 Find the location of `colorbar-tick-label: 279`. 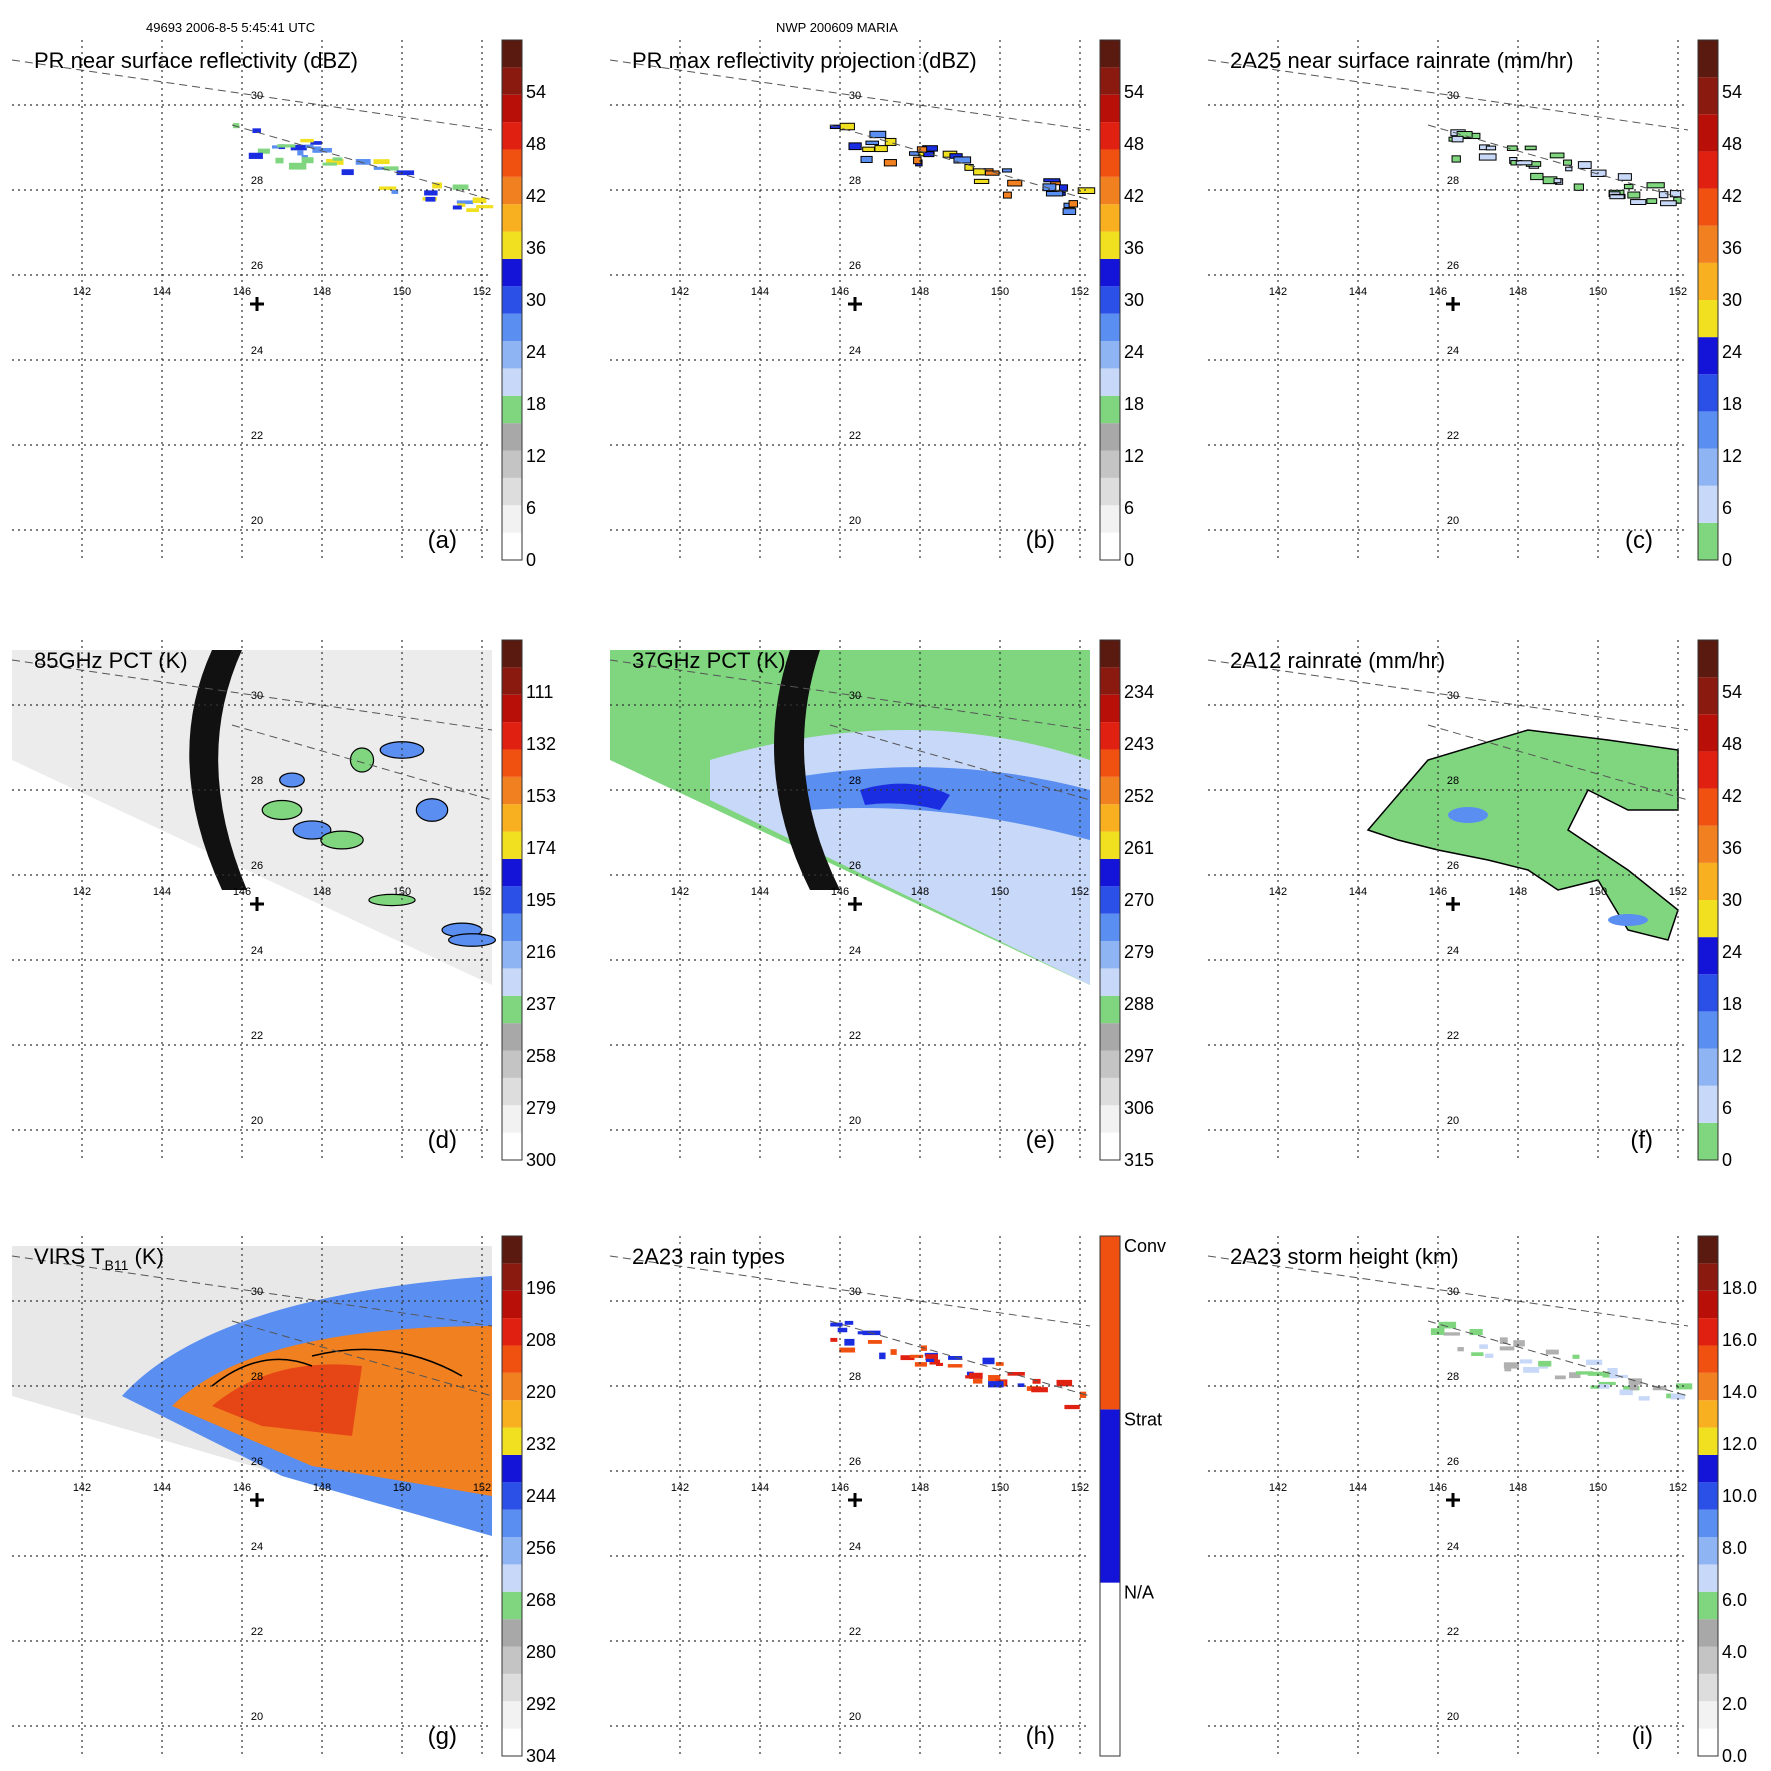

colorbar-tick-label: 279 is located at coordinates (1139, 952).